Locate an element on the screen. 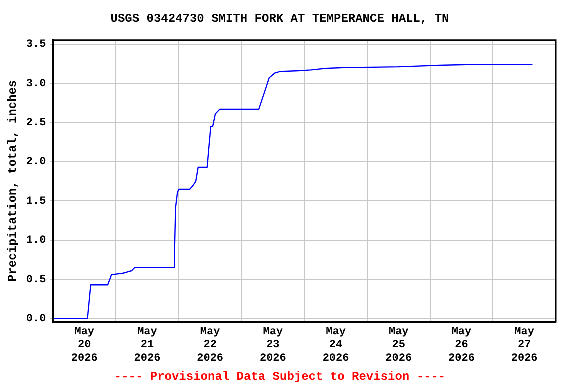  x-tick-label: May 26 2026 is located at coordinates (461, 345).